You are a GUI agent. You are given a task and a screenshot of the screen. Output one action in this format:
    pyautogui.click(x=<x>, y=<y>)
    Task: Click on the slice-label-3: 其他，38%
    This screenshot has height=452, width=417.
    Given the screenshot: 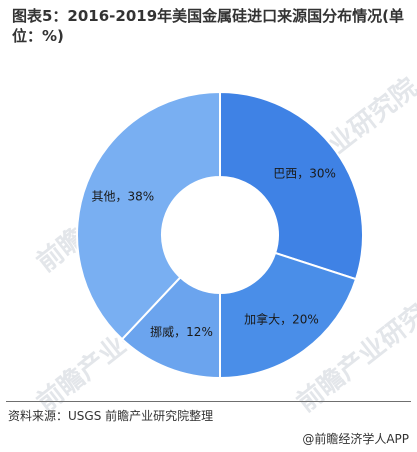 What is the action you would take?
    pyautogui.click(x=122, y=197)
    